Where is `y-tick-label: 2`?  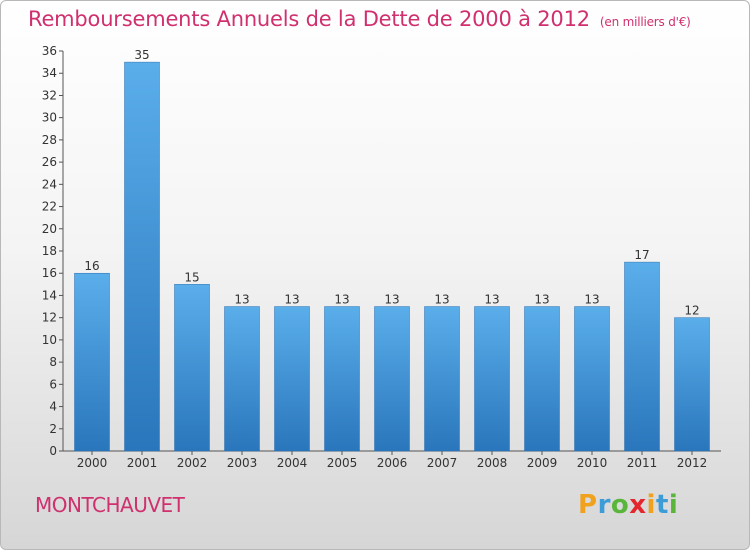
y-tick-label: 2 is located at coordinates (53, 429).